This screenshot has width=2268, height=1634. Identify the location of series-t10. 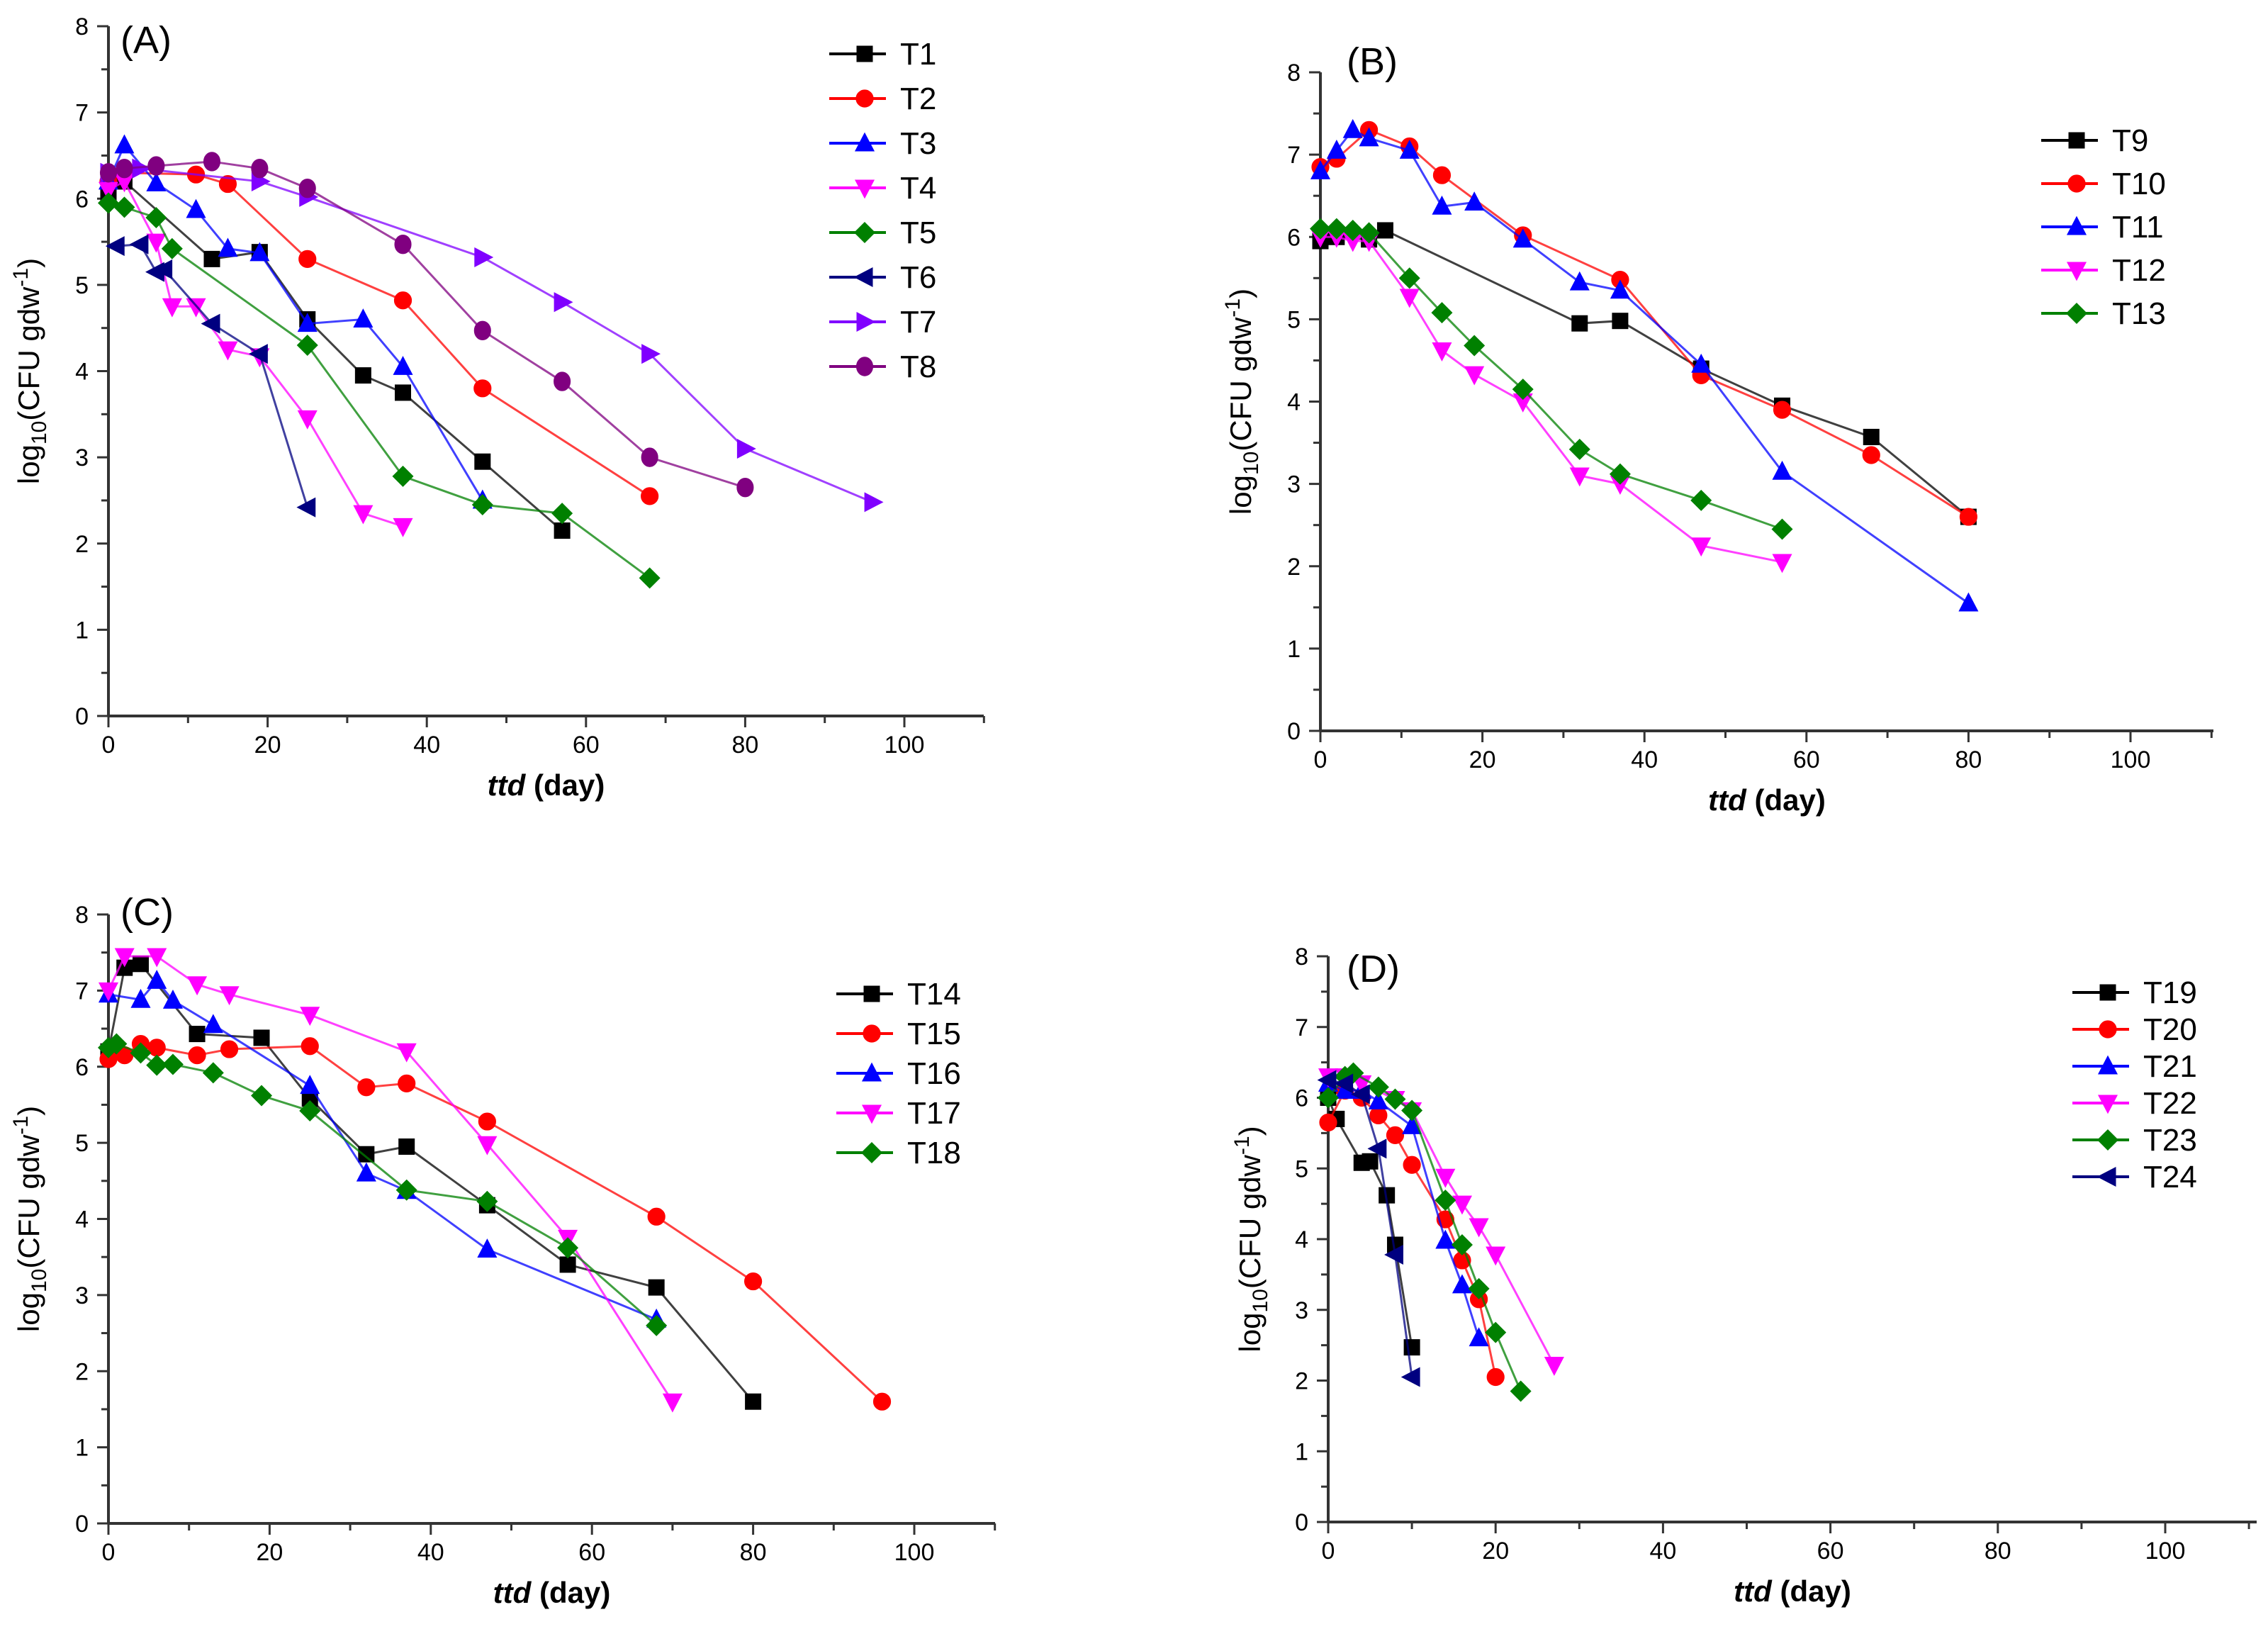
(1644, 323).